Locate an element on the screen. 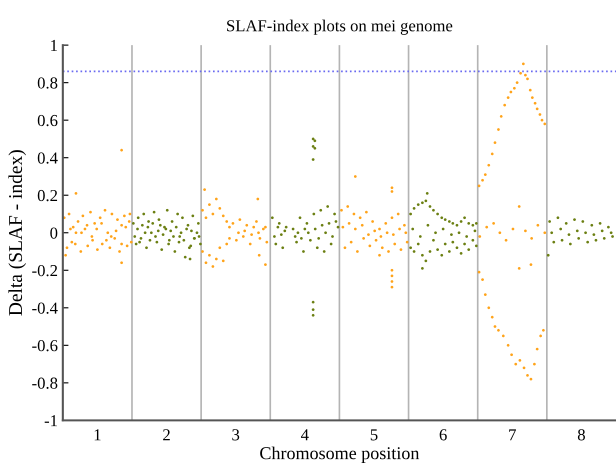 This screenshot has width=616, height=475. y-tick-label: -0.2 is located at coordinates (45, 270).